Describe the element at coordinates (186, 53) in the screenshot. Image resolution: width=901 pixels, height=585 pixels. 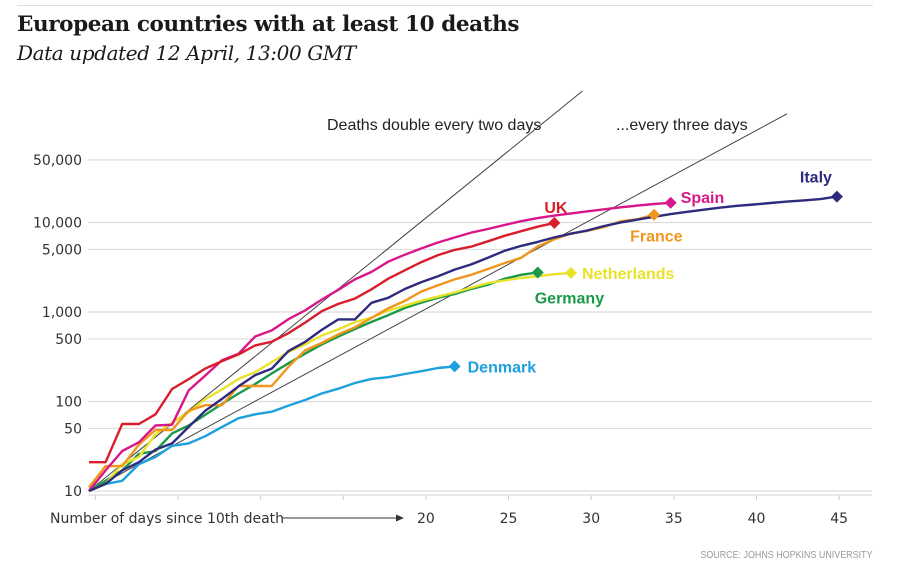
I see `chart-subtitle: Data updated 12 April, 13:00 GMT` at that location.